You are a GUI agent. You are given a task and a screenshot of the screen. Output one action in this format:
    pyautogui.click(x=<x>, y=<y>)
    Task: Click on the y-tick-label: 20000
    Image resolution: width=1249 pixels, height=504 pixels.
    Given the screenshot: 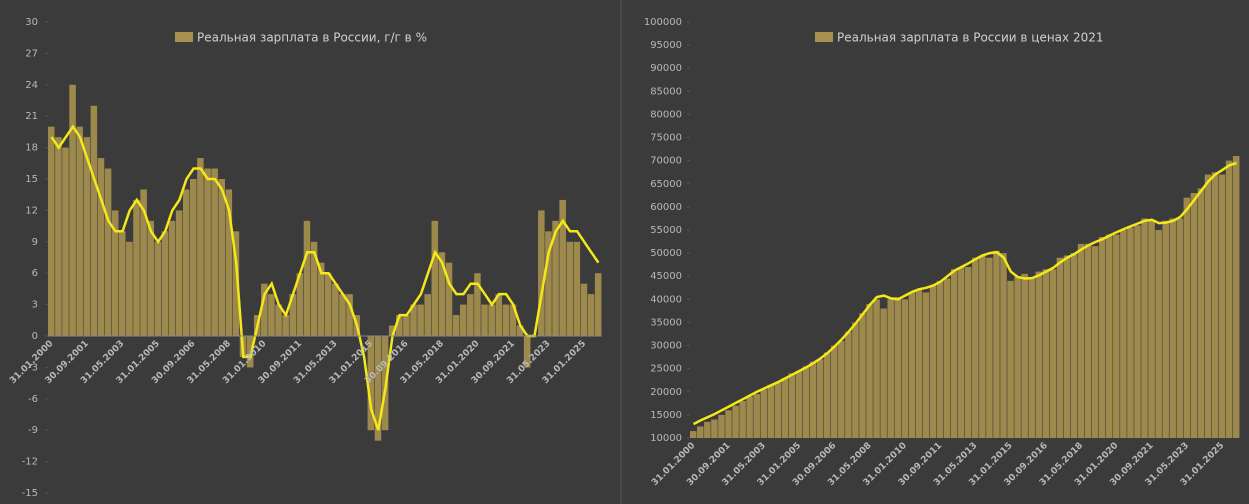 What is the action you would take?
    pyautogui.click(x=666, y=392)
    